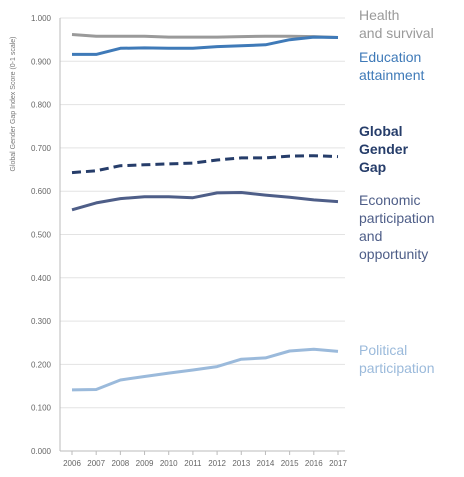 This screenshot has height=477, width=464. Describe the element at coordinates (241, 463) in the screenshot. I see `x-tick-label: 2013` at that location.